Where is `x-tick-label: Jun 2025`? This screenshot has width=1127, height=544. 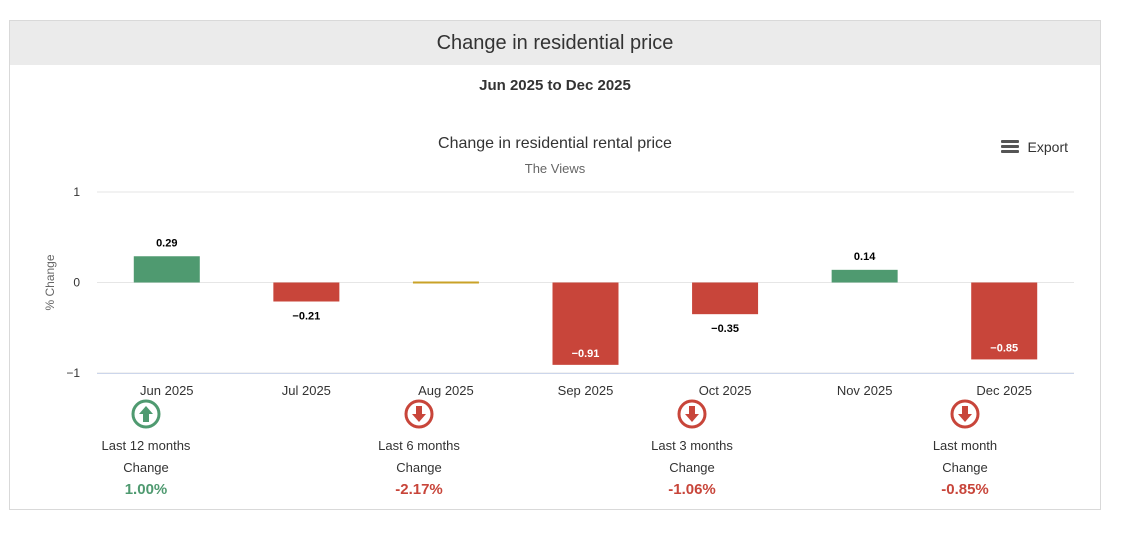
x-tick-label: Jun 2025 is located at coordinates (167, 390).